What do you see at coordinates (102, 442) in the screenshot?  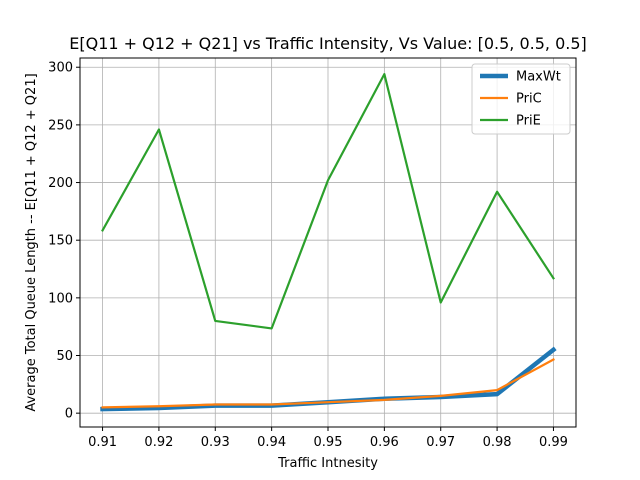 I see `x-tick-label: 0.91` at bounding box center [102, 442].